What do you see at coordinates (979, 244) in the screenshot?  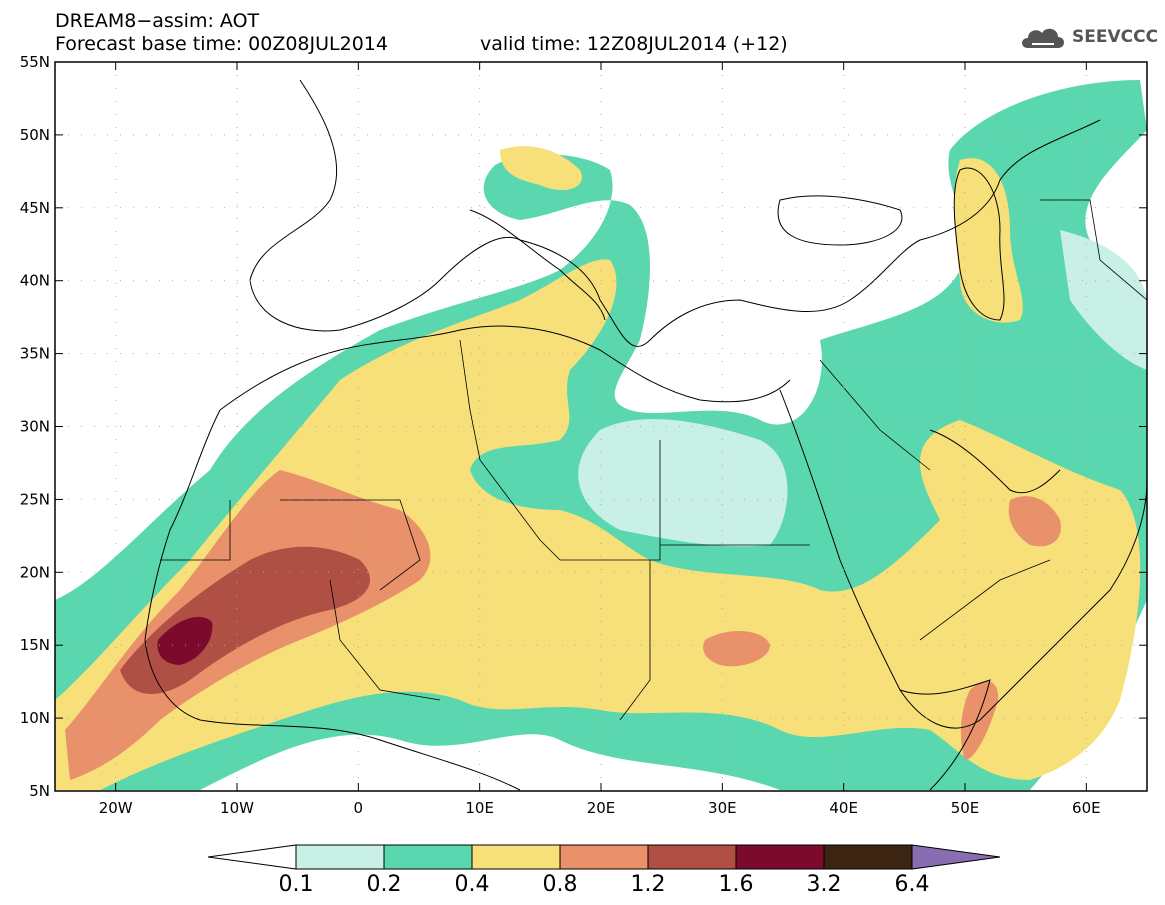 I see `coastline-caspian` at bounding box center [979, 244].